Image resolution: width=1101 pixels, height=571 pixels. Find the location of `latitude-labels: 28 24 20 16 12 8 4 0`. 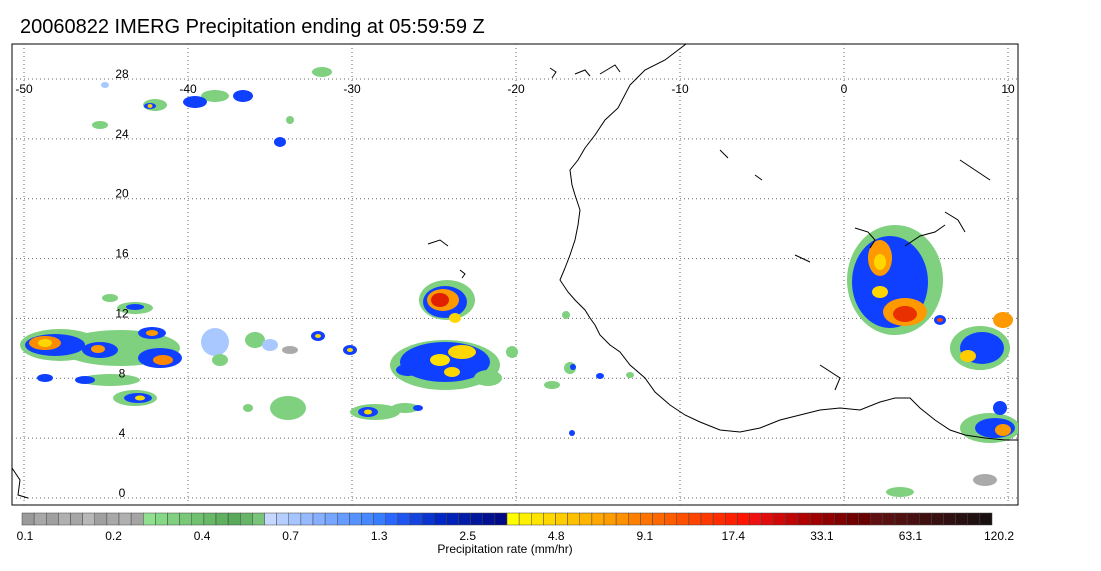

latitude-labels: 28 24 20 16 12 8 4 0 is located at coordinates (122, 283).